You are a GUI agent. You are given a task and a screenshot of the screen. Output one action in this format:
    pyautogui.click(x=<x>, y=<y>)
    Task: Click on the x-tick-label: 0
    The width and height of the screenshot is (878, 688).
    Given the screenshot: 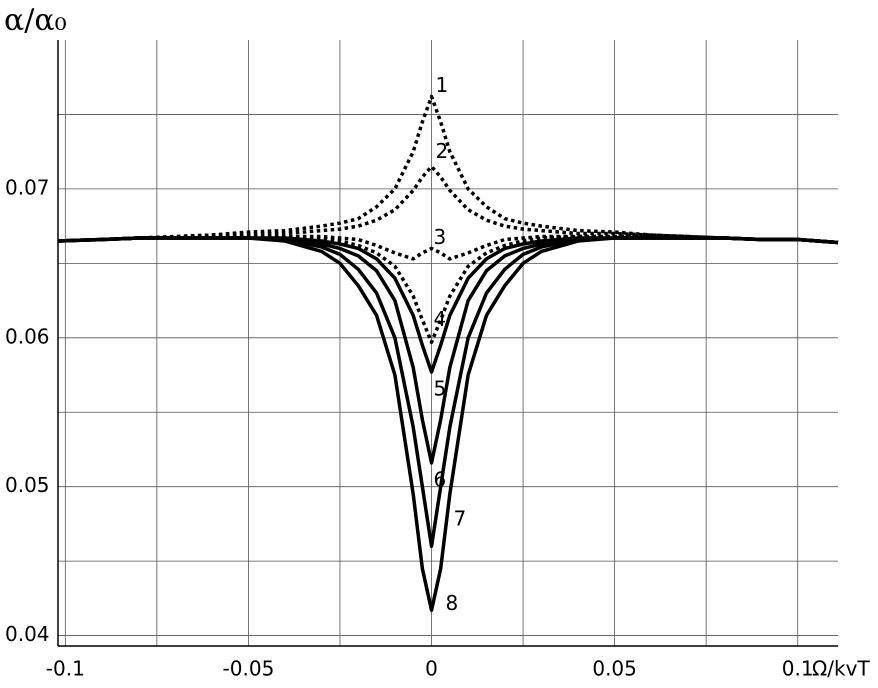 What is the action you would take?
    pyautogui.click(x=431, y=669)
    